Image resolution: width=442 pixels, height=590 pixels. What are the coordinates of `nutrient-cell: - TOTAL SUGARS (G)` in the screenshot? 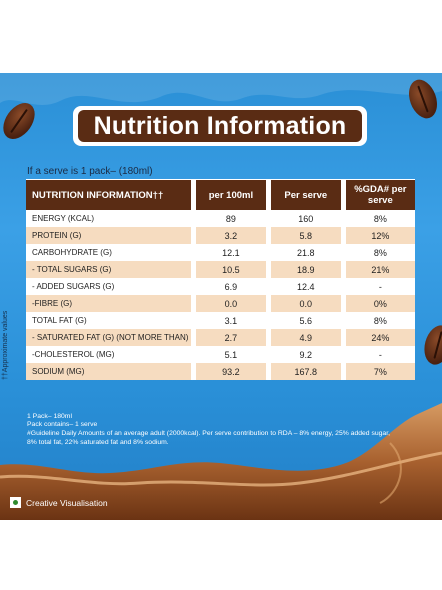 It's located at (111, 269).